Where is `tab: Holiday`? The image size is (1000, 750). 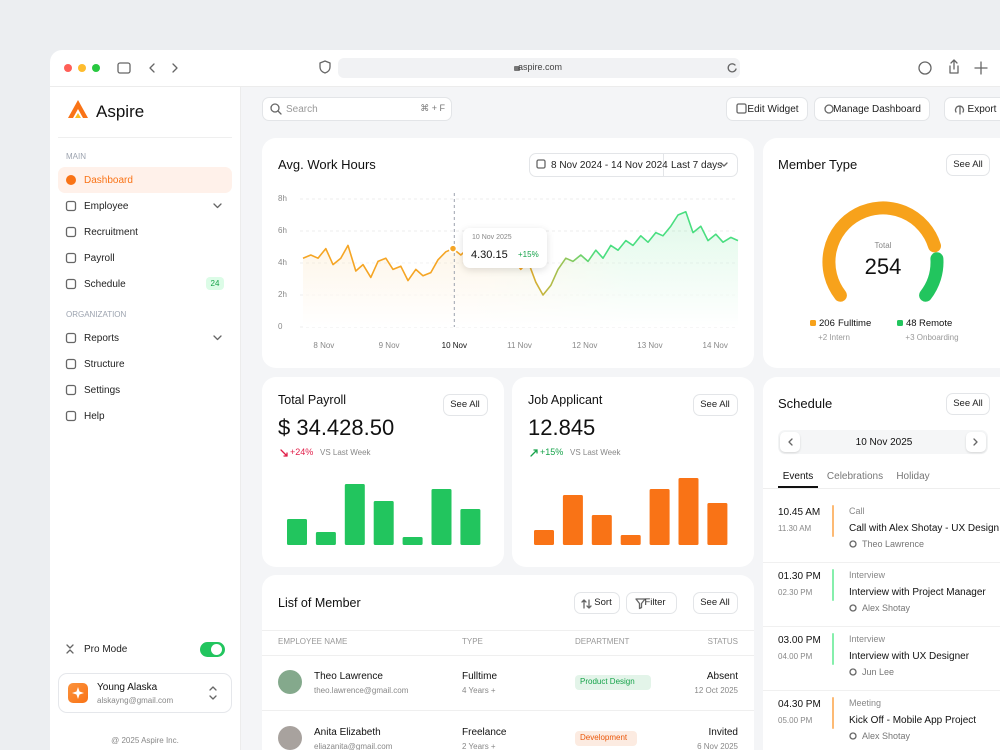 tab: Holiday is located at coordinates (913, 476).